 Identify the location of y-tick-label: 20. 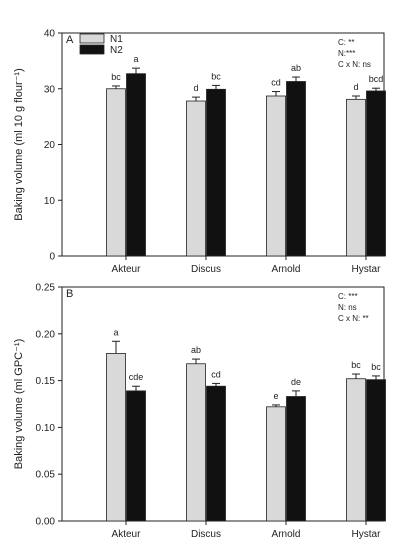
(50, 145).